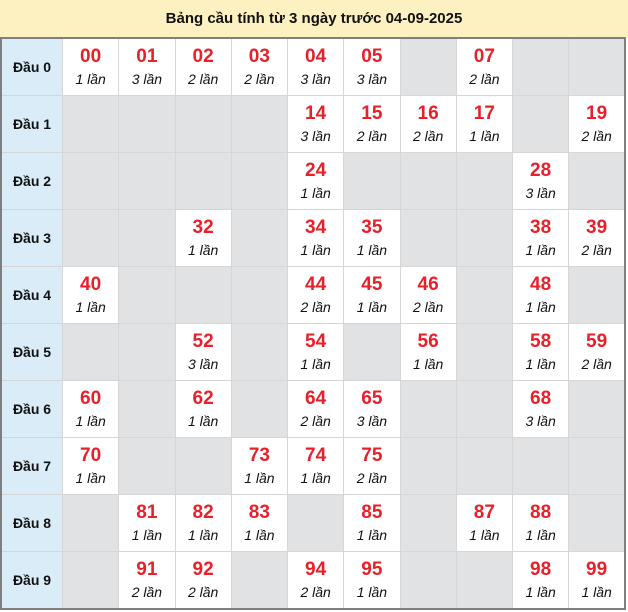  I want to click on number-cell: 54 1 lần, so click(315, 352).